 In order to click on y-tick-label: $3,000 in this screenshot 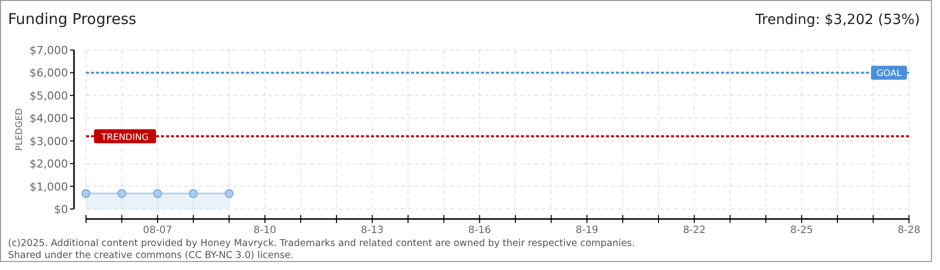, I will do `click(49, 141)`.